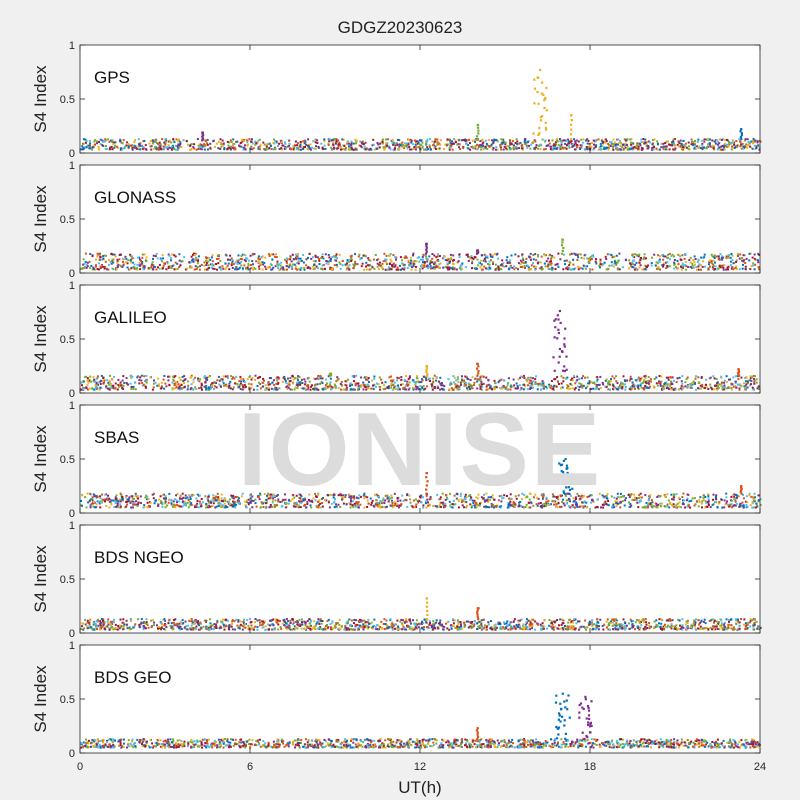 This screenshot has height=800, width=800. Describe the element at coordinates (400, 27) in the screenshot. I see `figure-title: GDGZ20230623` at that location.